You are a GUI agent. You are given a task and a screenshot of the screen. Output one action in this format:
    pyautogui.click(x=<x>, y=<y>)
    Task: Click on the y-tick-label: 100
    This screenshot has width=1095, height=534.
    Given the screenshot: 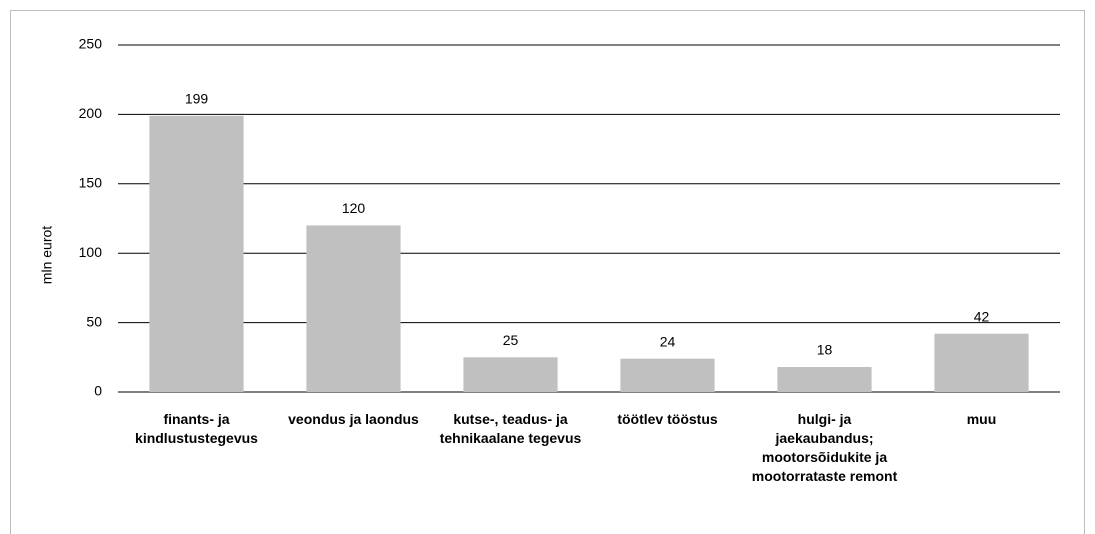 What is the action you would take?
    pyautogui.click(x=91, y=252)
    